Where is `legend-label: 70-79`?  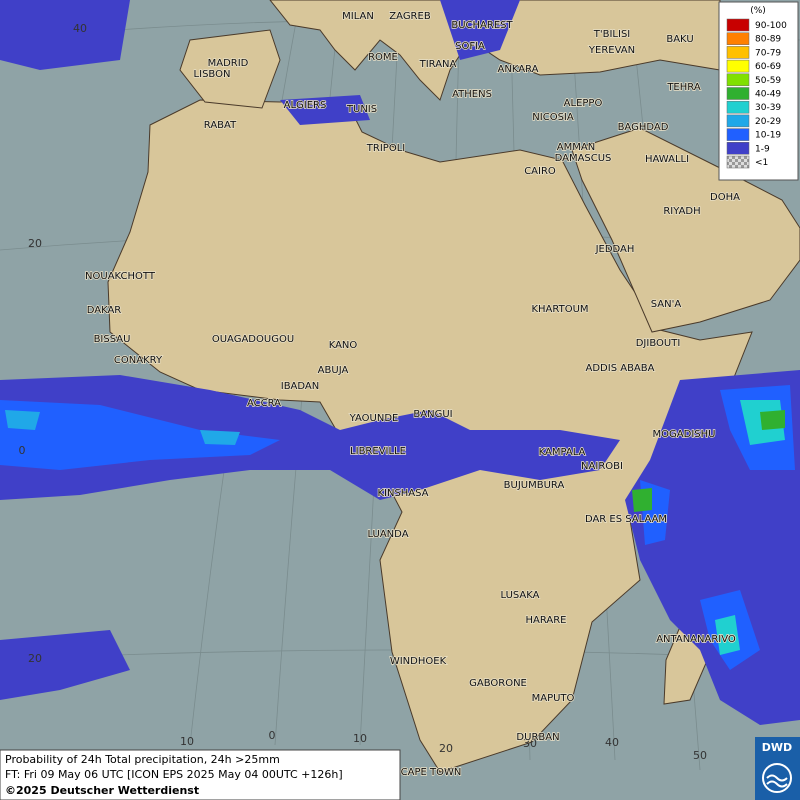
legend-label: 70-79 is located at coordinates (768, 53).